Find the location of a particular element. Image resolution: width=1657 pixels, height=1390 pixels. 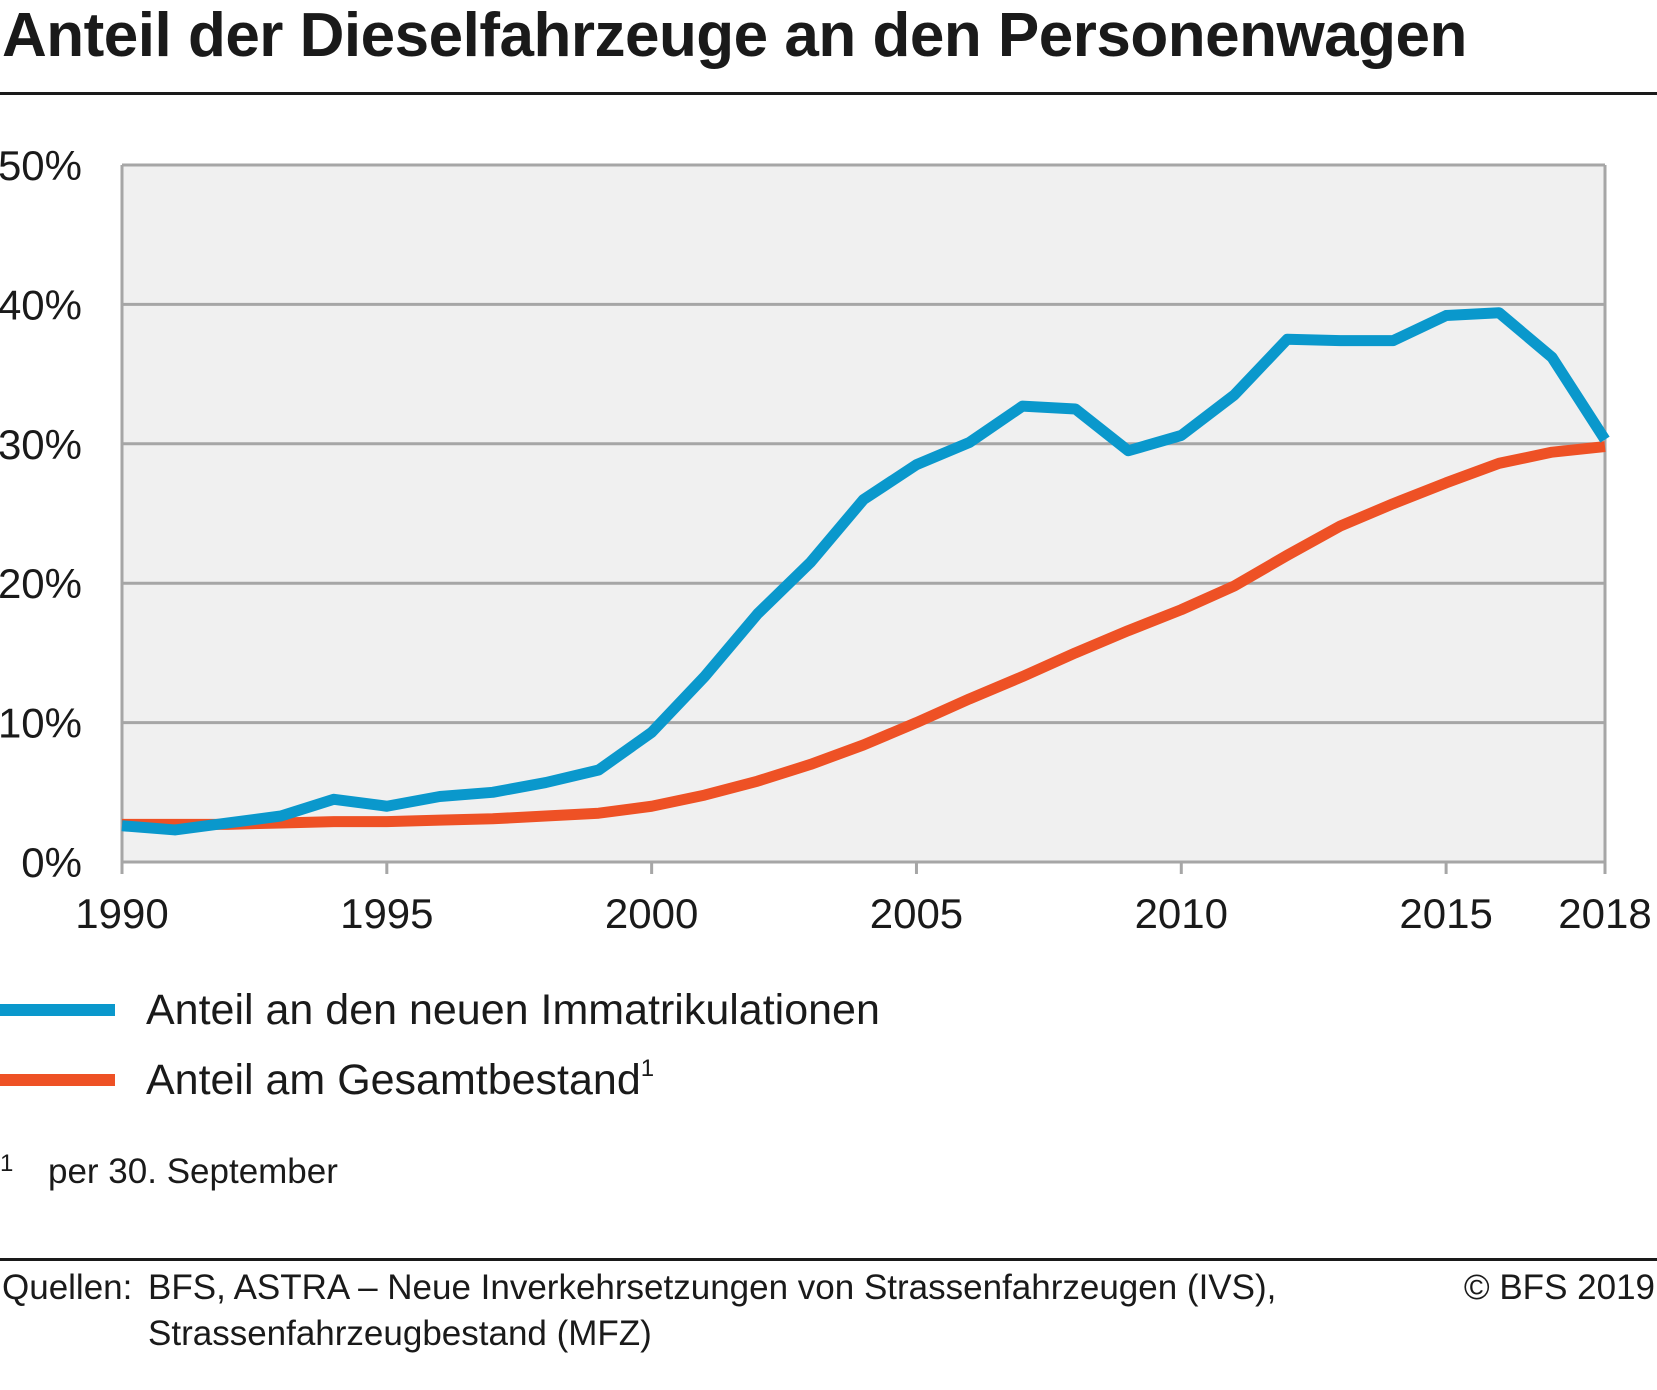

x-tick-label: 2005 is located at coordinates (916, 910).